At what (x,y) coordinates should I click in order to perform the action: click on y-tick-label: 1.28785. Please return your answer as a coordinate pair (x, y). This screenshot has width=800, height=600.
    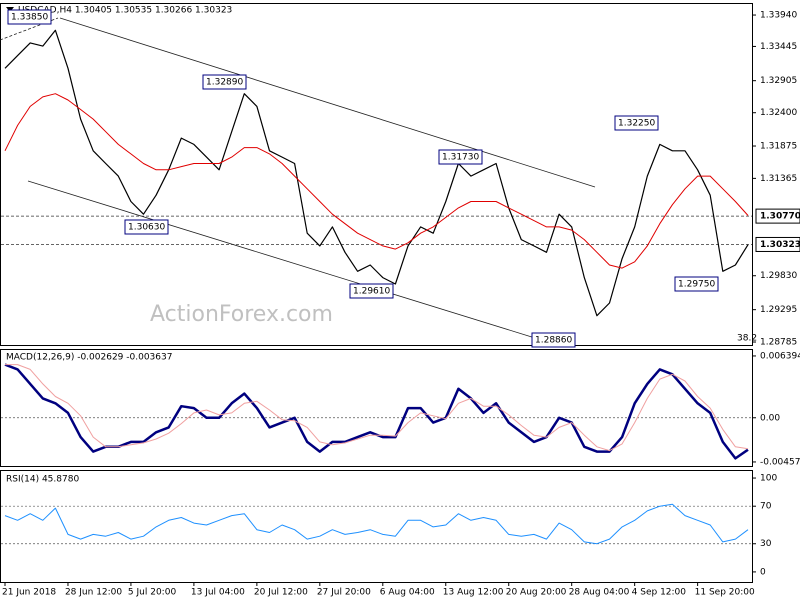
    Looking at the image, I should click on (778, 343).